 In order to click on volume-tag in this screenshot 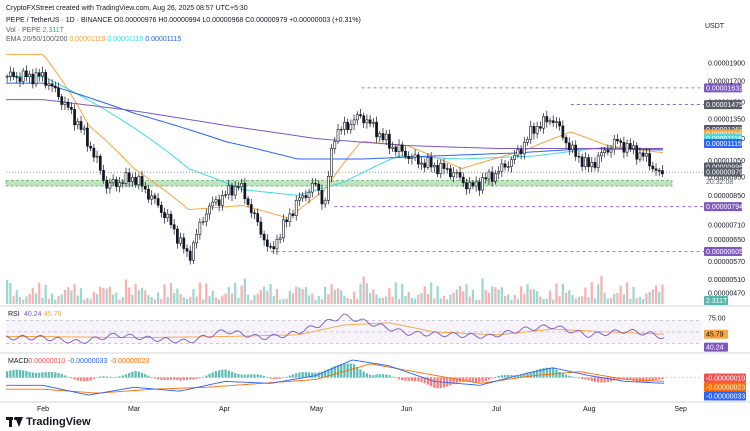, I will do `click(716, 300)`.